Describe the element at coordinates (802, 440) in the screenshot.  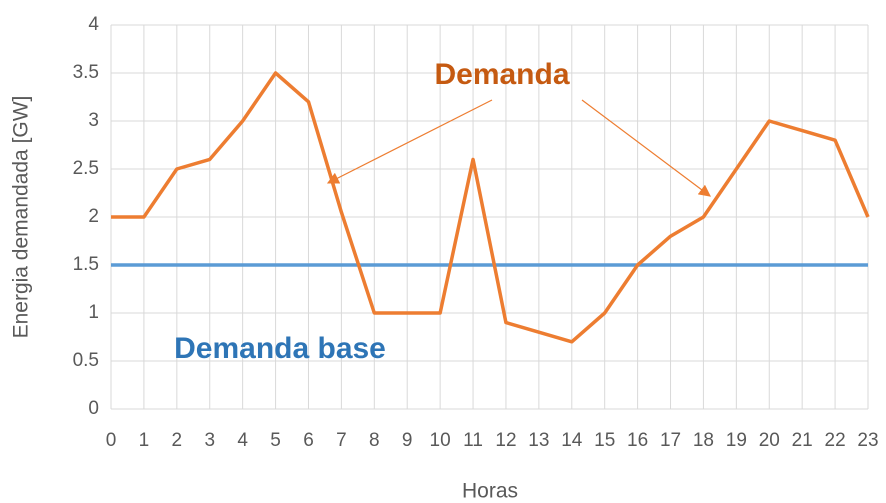
I see `x-tick-label: 21` at that location.